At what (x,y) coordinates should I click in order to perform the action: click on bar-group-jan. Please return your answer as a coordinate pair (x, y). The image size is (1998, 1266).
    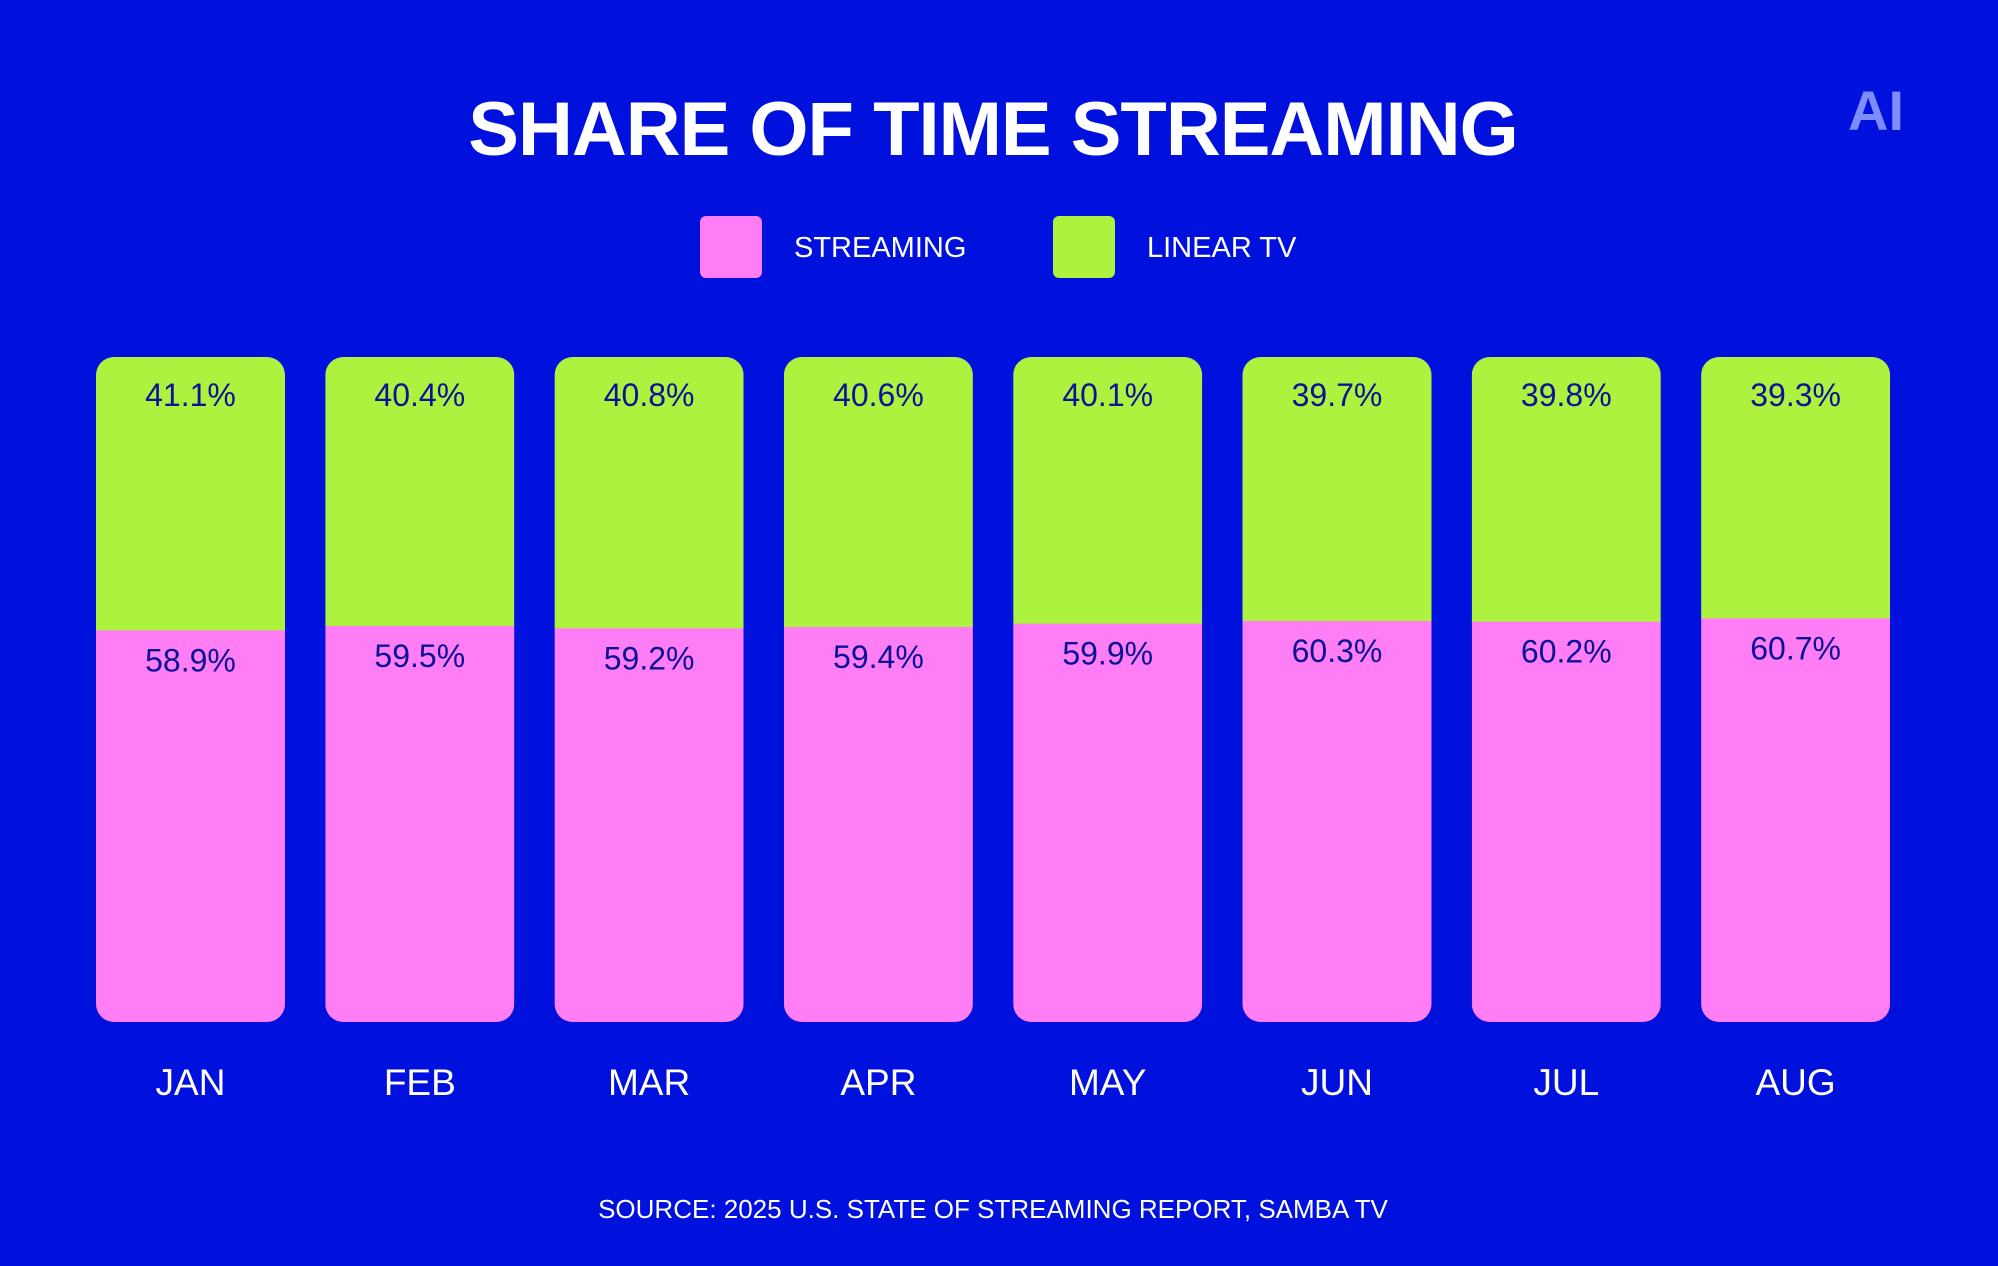
    Looking at the image, I should click on (190, 689).